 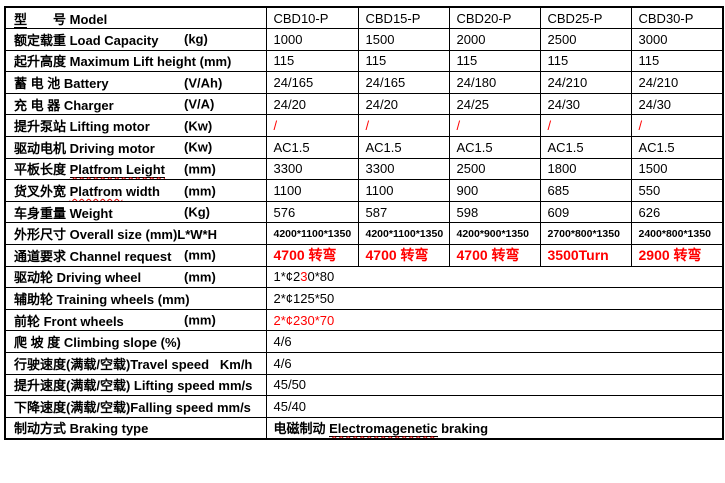 I want to click on row-label: 货叉外宽 Platfrom width, so click(x=87, y=192).